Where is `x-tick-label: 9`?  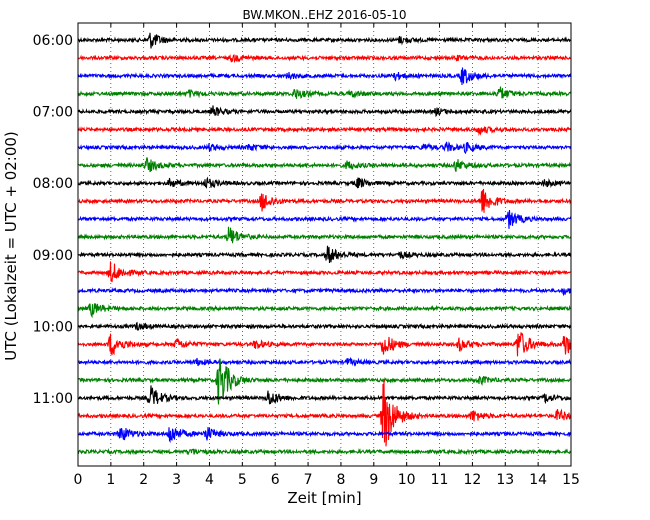 x-tick-label: 9 is located at coordinates (373, 480).